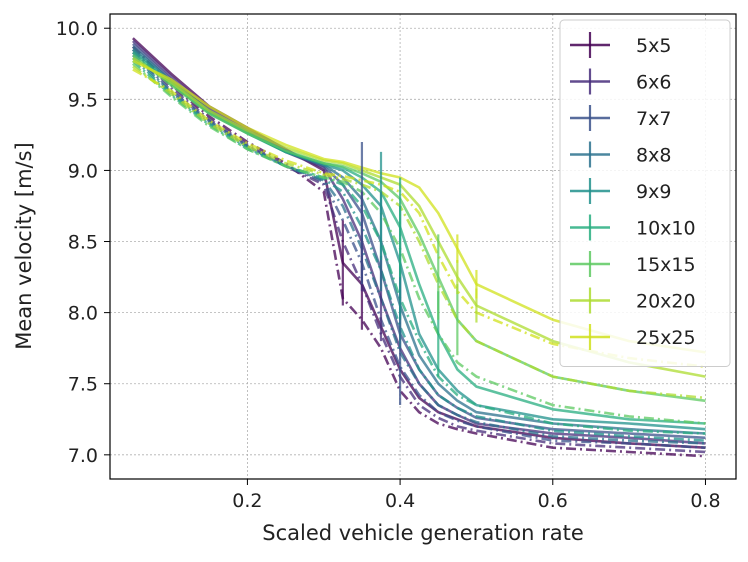 The width and height of the screenshot is (748, 562). I want to click on x-tick-label: 0.6, so click(553, 501).